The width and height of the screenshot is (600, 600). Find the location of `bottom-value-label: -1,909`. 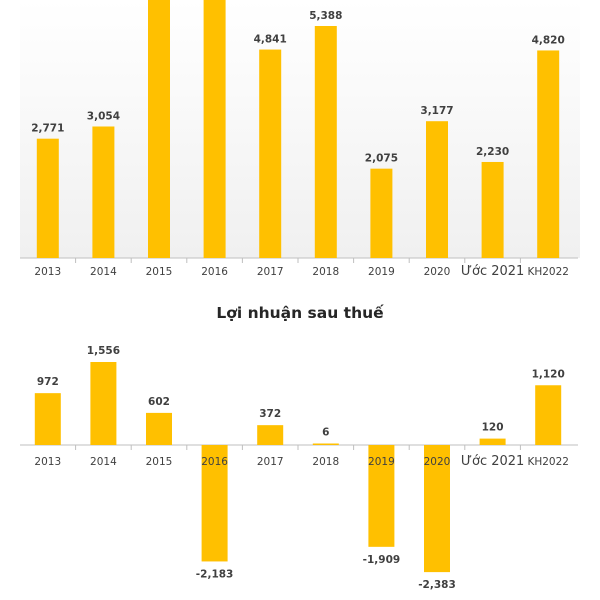

bottom-value-label: -1,909 is located at coordinates (382, 560).